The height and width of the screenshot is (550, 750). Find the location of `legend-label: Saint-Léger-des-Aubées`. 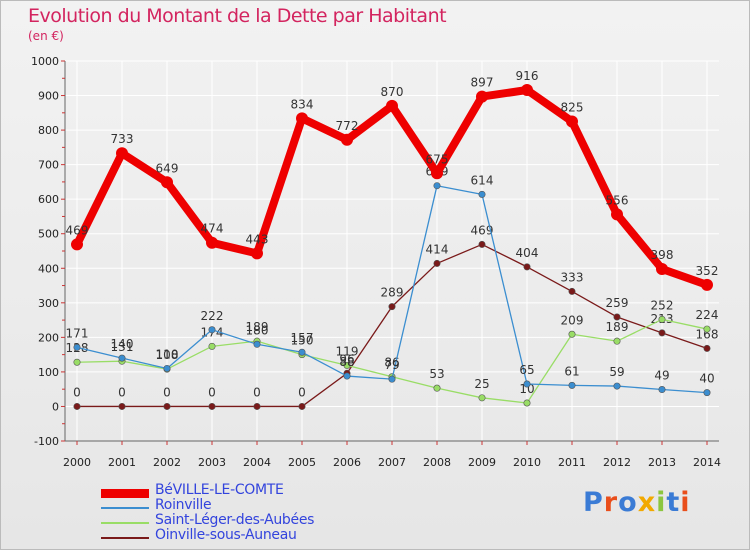

legend-label: Saint-Léger-des-Aubées is located at coordinates (235, 520).